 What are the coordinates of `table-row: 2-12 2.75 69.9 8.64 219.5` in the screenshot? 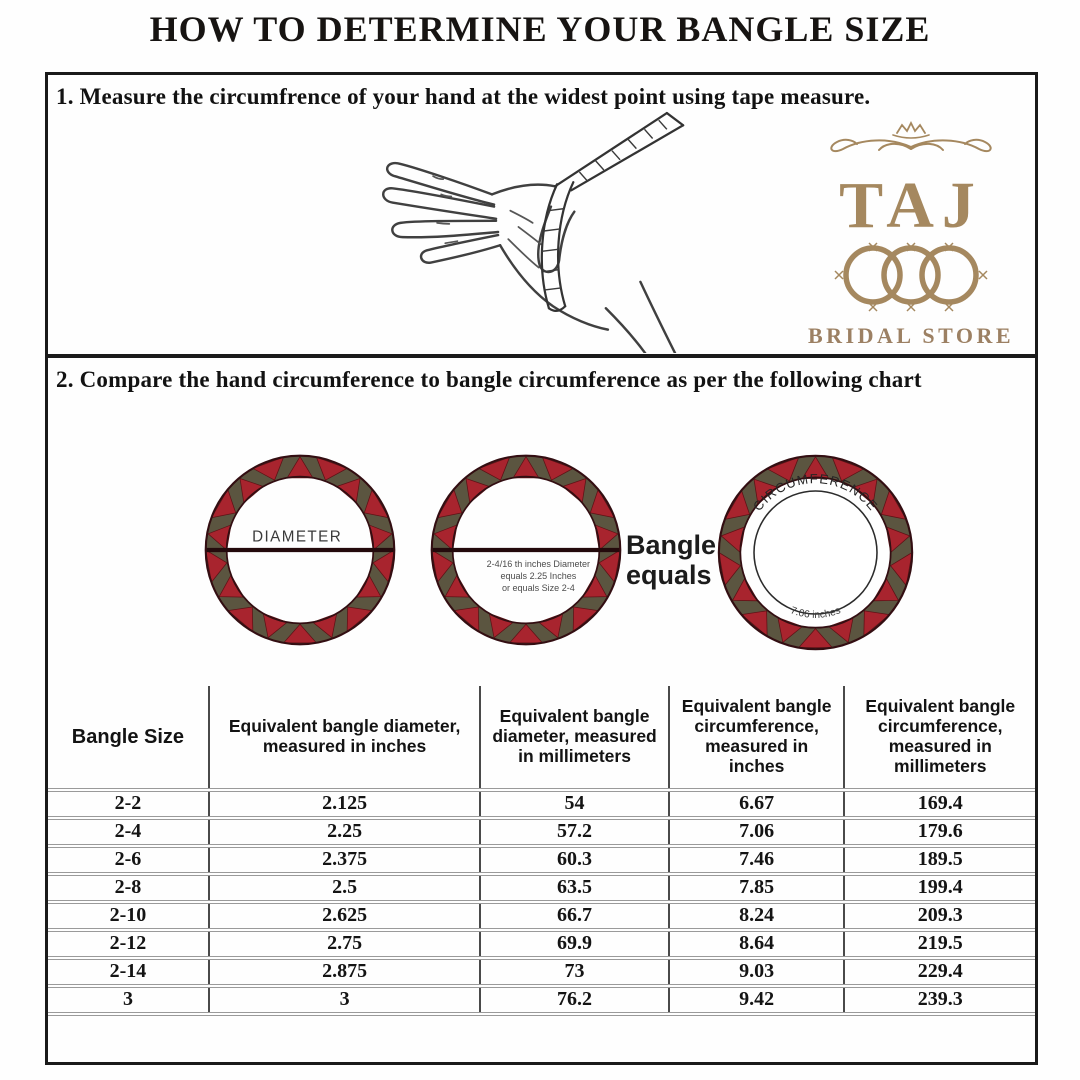 It's located at (541, 944).